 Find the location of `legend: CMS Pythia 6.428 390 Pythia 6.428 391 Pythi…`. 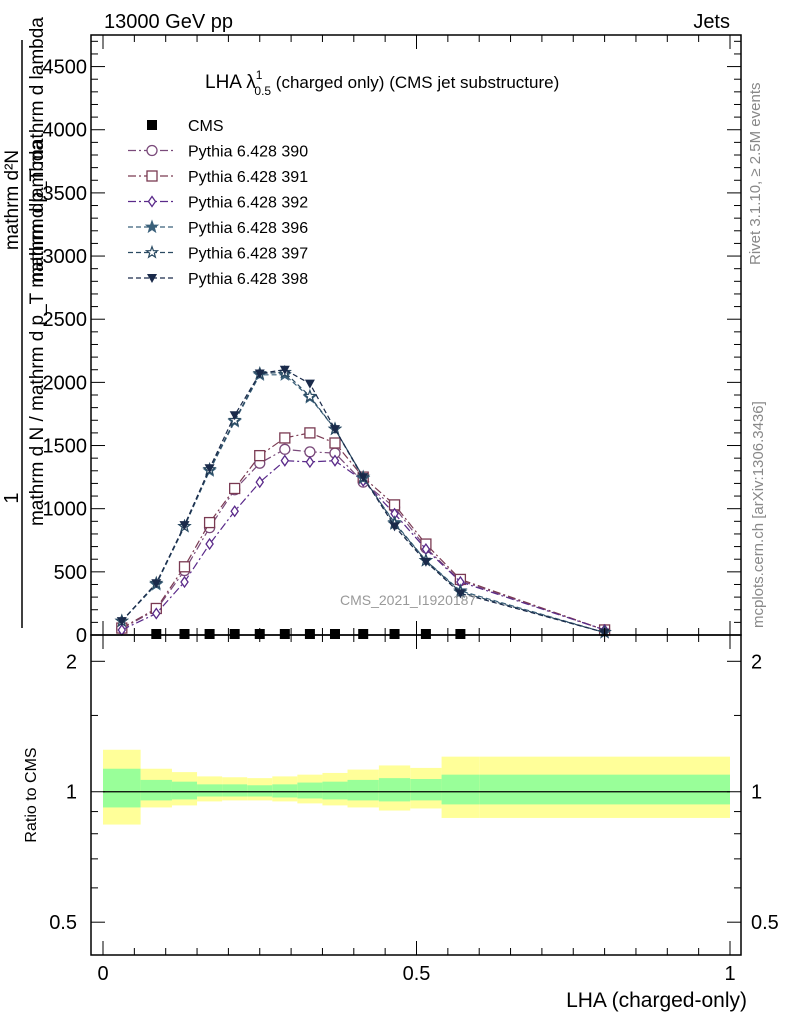

legend: CMS Pythia 6.428 390 Pythia 6.428 391 Pythi… is located at coordinates (218, 203).